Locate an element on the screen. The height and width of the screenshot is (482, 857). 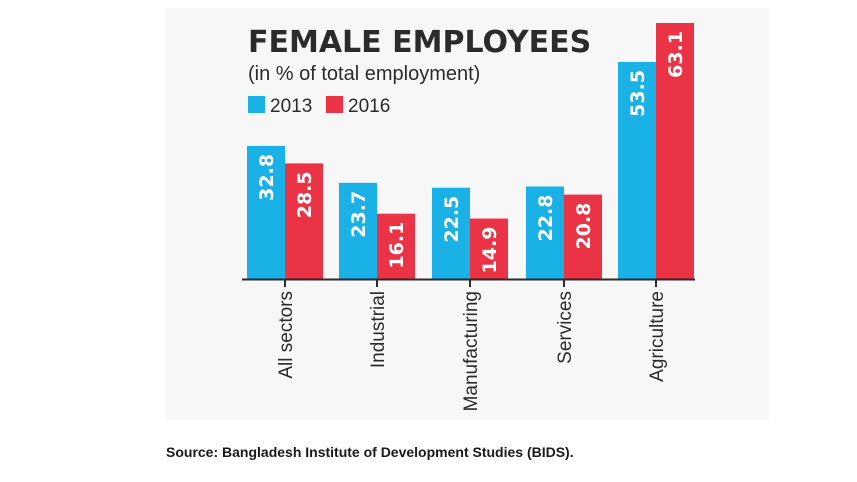
value-label-all-sectors-2016: 28.5 is located at coordinates (305, 194).